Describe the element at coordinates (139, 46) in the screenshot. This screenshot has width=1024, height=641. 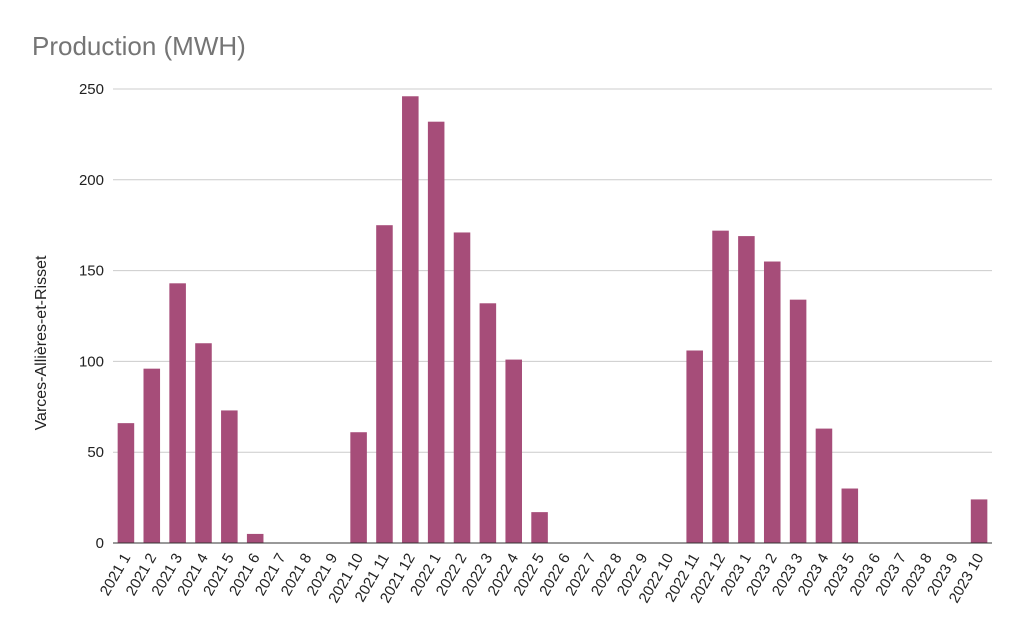
I see `chart-title: Production (MWH)` at that location.